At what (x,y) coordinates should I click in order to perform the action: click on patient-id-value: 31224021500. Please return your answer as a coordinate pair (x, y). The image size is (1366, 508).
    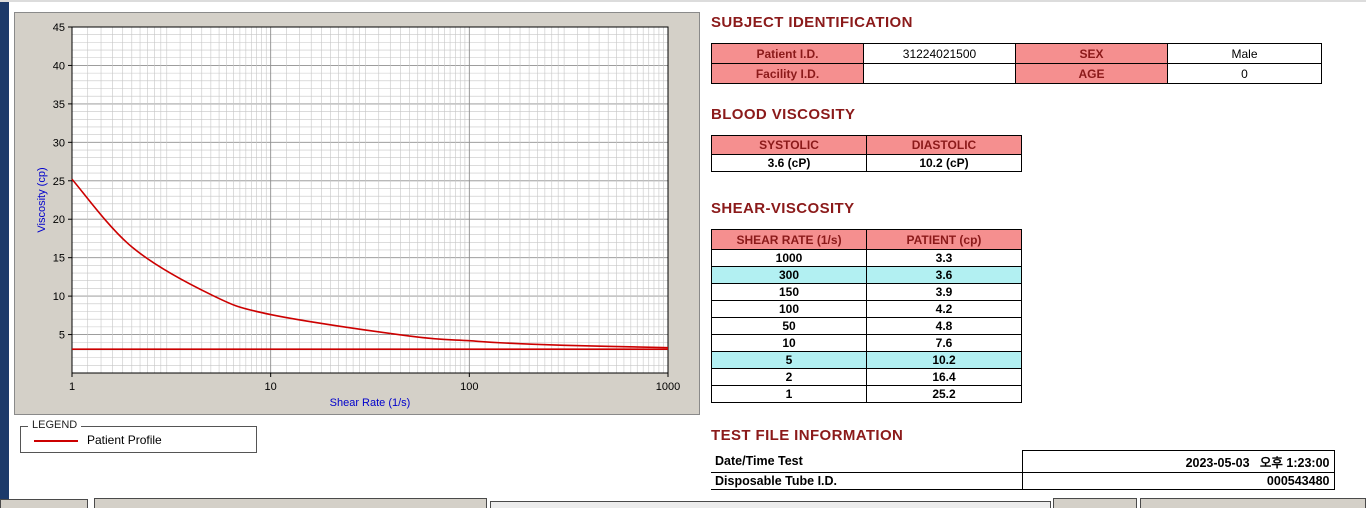
    Looking at the image, I should click on (939, 53).